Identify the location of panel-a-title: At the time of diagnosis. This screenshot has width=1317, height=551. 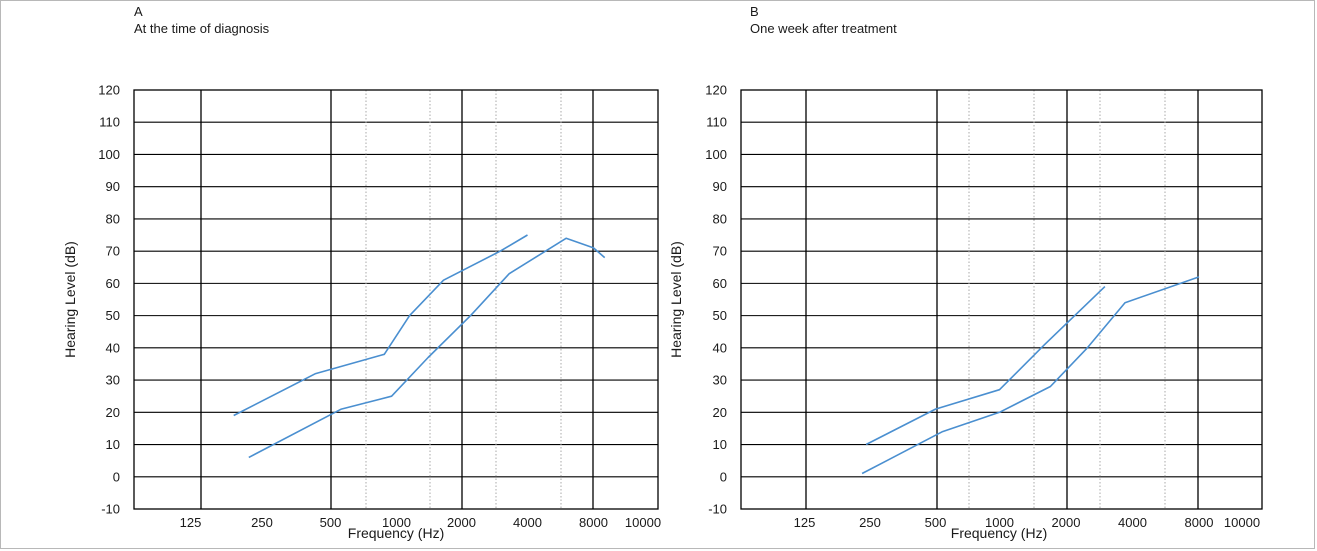
(202, 28).